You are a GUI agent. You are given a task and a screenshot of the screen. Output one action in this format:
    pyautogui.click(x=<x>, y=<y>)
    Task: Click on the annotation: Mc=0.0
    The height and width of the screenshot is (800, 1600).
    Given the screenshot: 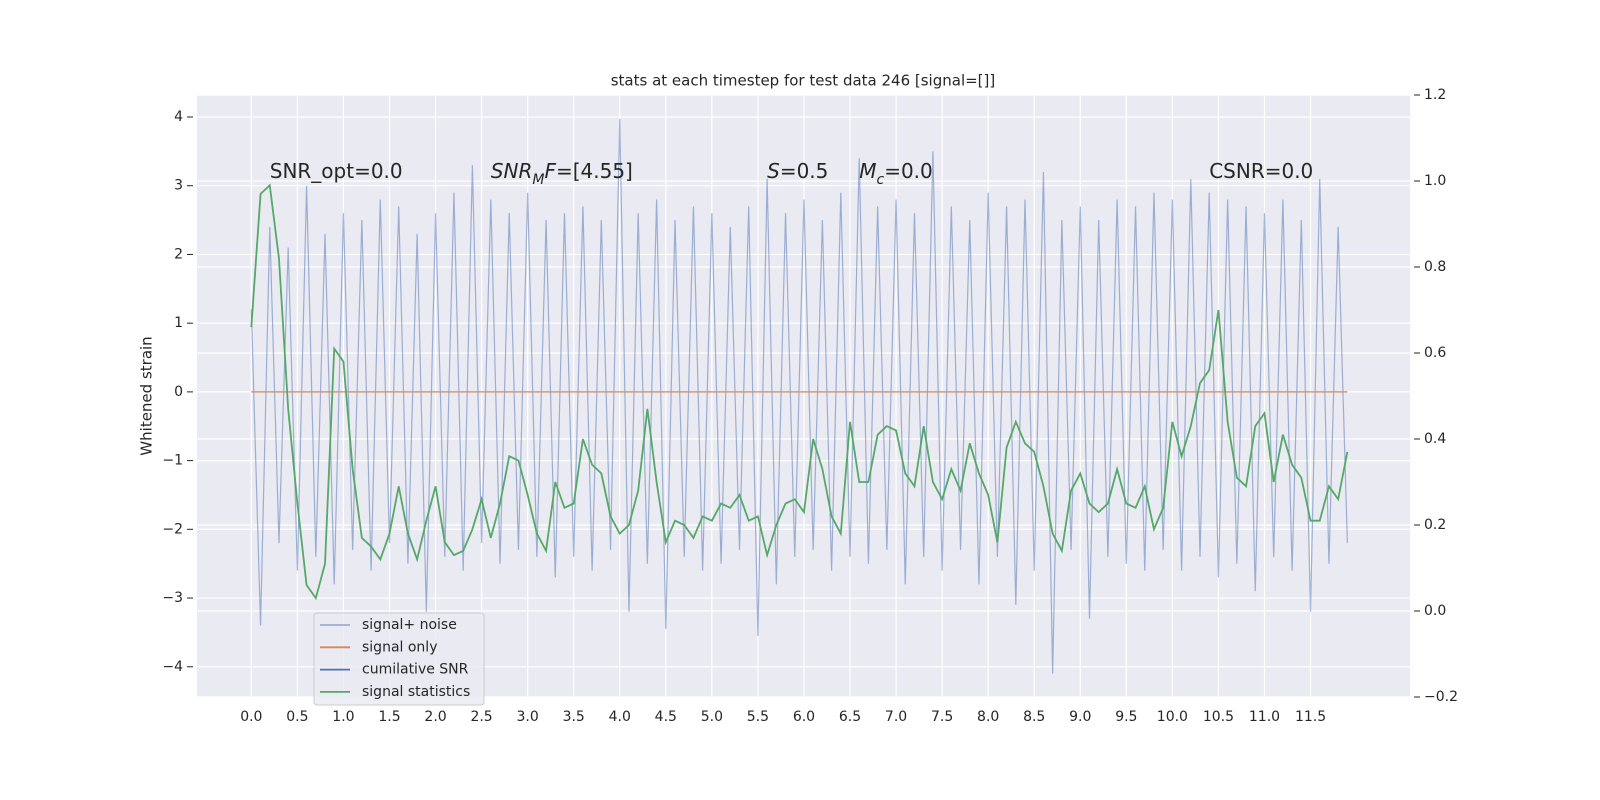 What is the action you would take?
    pyautogui.click(x=896, y=173)
    